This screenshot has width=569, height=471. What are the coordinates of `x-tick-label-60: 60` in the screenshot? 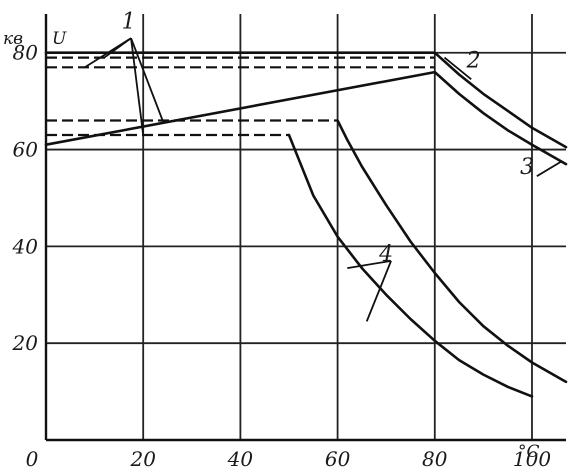 It's located at (338, 459).